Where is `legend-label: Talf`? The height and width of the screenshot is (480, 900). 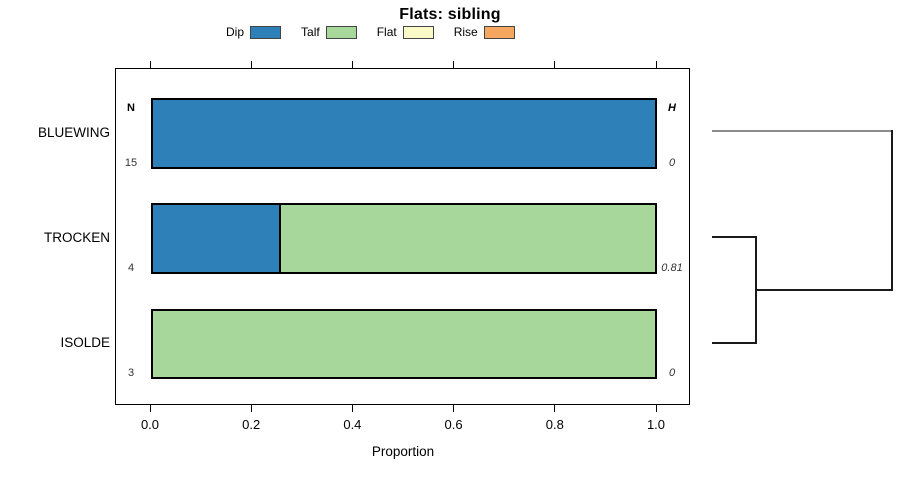 legend-label: Talf is located at coordinates (310, 32).